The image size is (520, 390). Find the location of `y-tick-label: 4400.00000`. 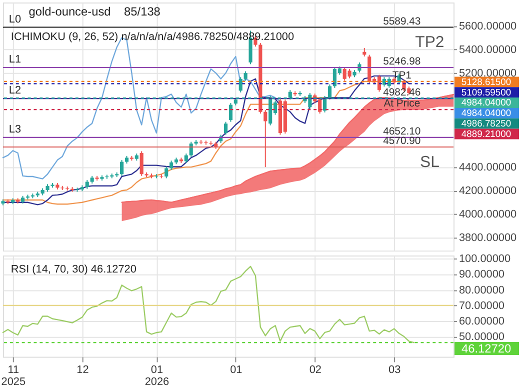

y-tick-label: 4400.00000 is located at coordinates (487, 168).